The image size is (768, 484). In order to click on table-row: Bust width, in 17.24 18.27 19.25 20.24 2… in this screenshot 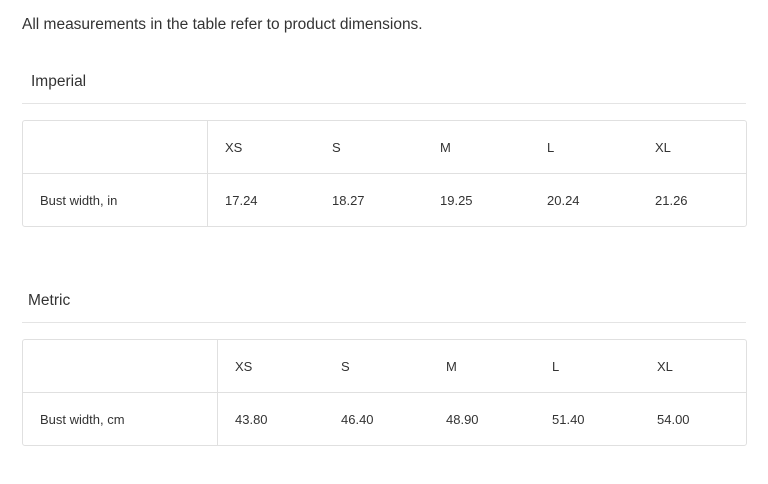, I will do `click(384, 200)`.